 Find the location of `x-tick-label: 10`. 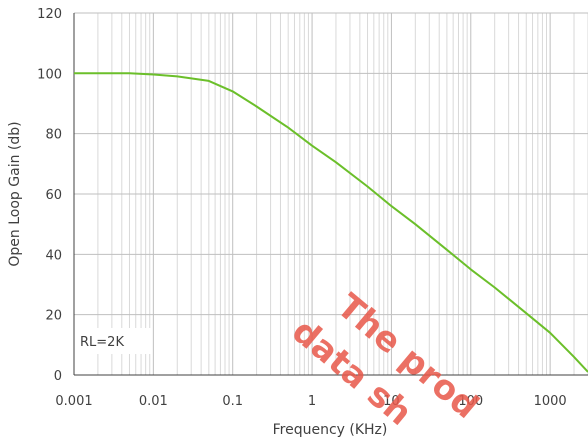

x-tick-label: 10 is located at coordinates (391, 401).